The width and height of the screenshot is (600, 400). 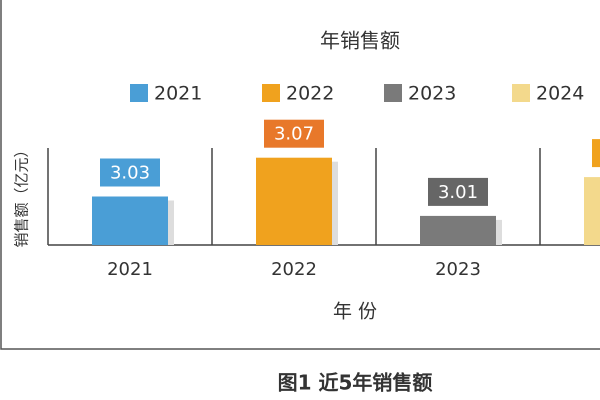 What do you see at coordinates (360, 41) in the screenshot?
I see `chart-title: 年销售额` at bounding box center [360, 41].